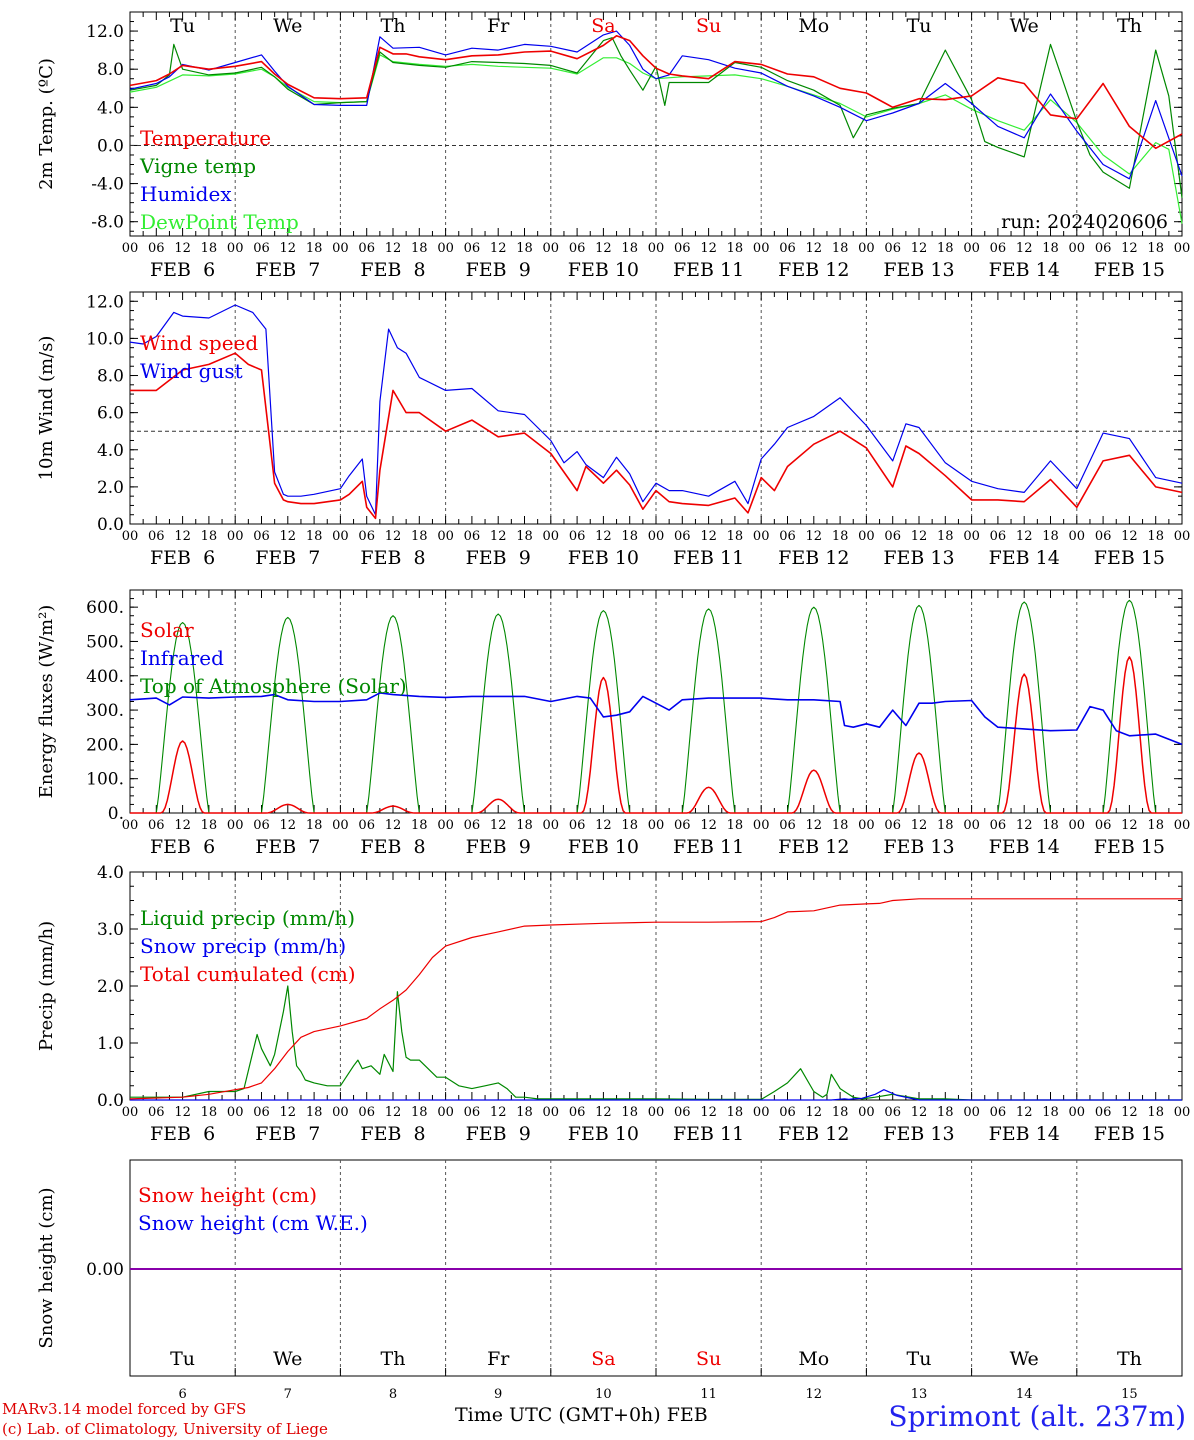 This screenshot has height=1440, width=1194. Describe the element at coordinates (656, 410) in the screenshot. I see `series-wind-gust` at that location.